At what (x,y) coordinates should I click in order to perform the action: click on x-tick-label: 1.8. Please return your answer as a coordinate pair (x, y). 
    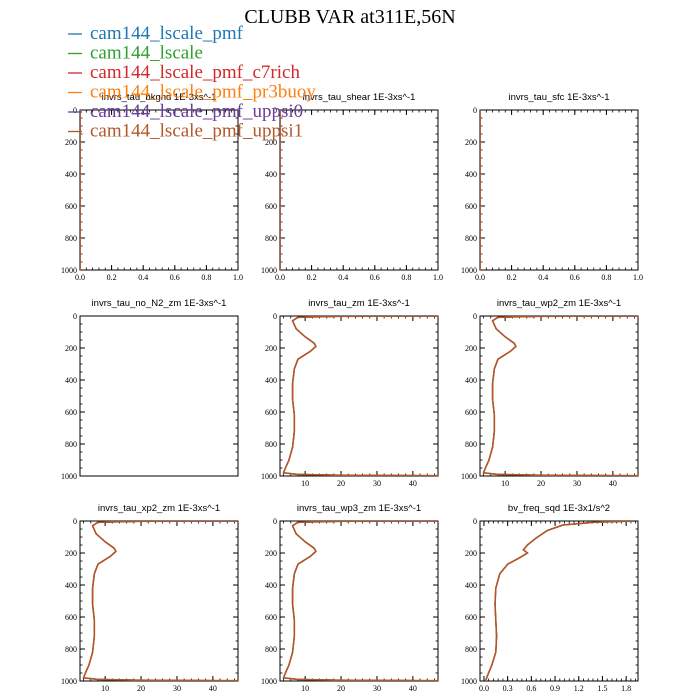
    Looking at the image, I should click on (626, 688).